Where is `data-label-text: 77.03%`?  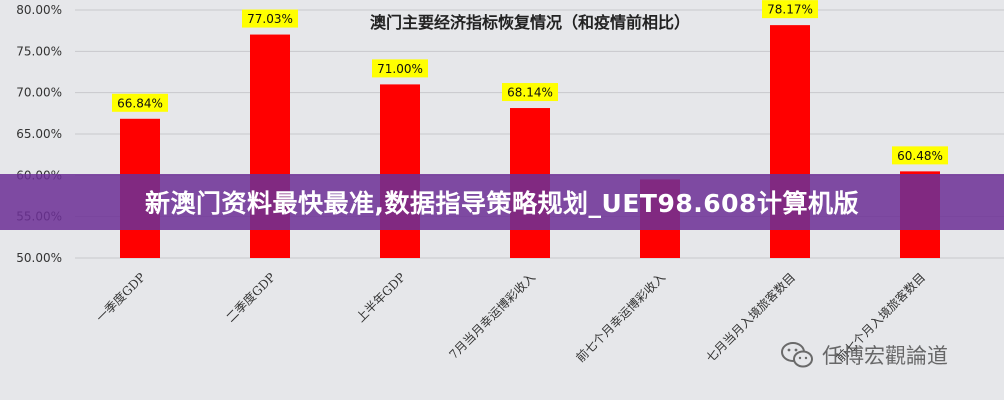 data-label-text: 77.03% is located at coordinates (270, 19).